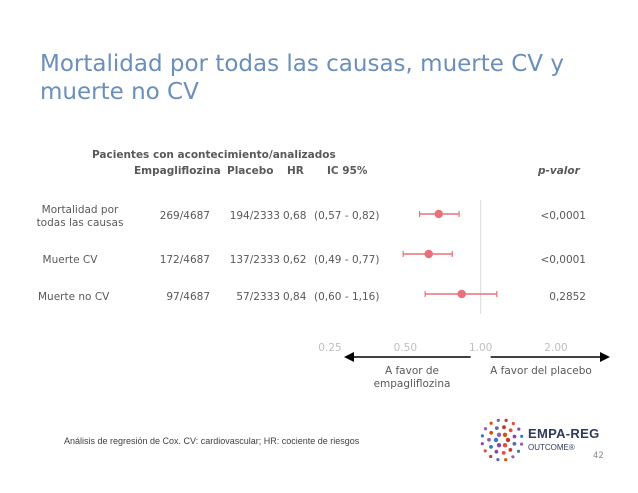  What do you see at coordinates (295, 260) in the screenshot?
I see `cell-hr-cv-death: 0,62` at bounding box center [295, 260].